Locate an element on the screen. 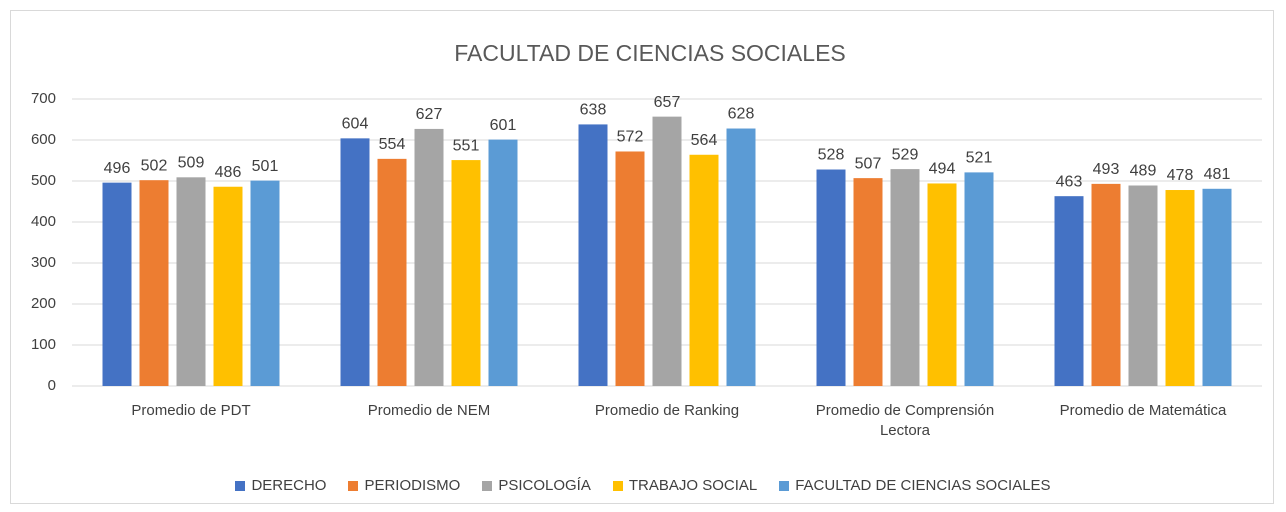 The height and width of the screenshot is (512, 1286). value-label: 529 is located at coordinates (905, 154).